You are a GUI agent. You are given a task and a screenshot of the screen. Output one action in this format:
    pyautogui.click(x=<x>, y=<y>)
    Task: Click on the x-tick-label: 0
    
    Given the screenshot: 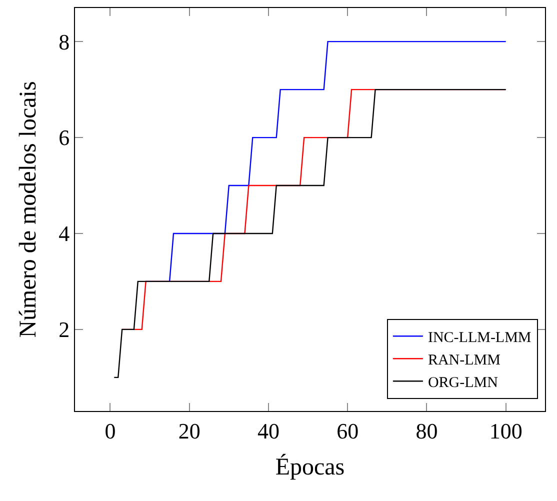 What is the action you would take?
    pyautogui.click(x=110, y=431)
    